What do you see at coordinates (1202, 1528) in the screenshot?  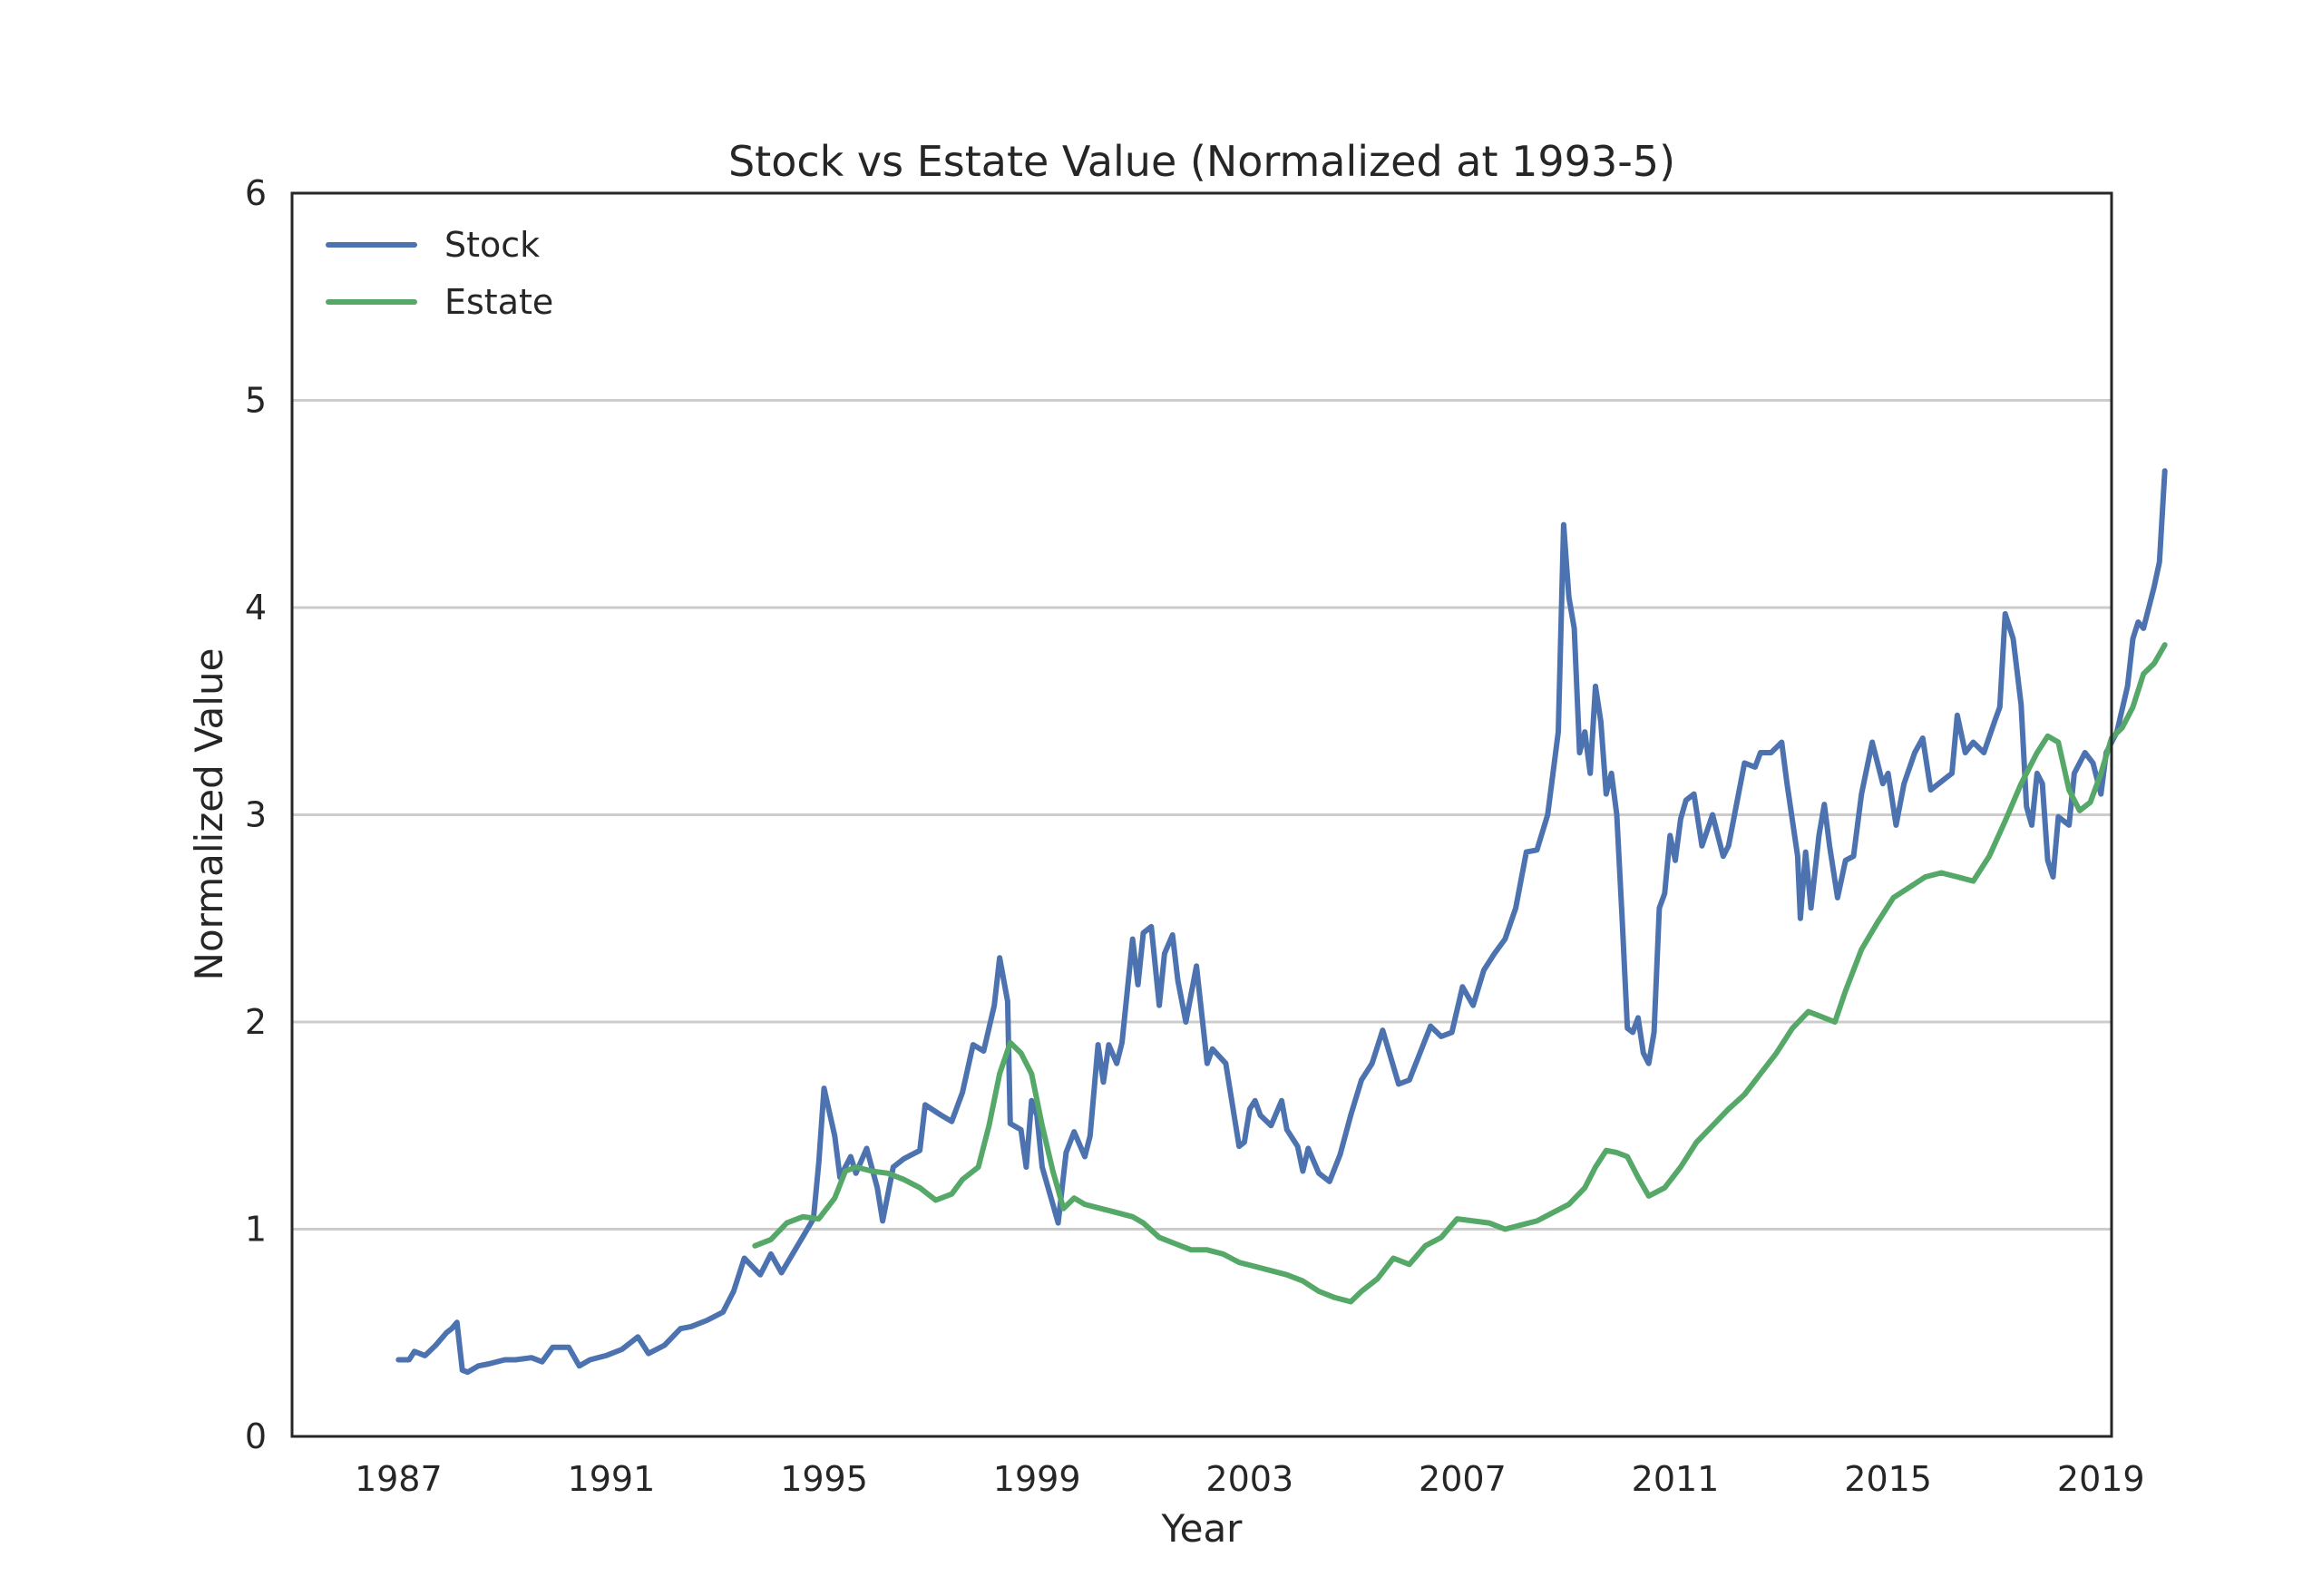 I see `x-axis-label: Year` at bounding box center [1202, 1528].